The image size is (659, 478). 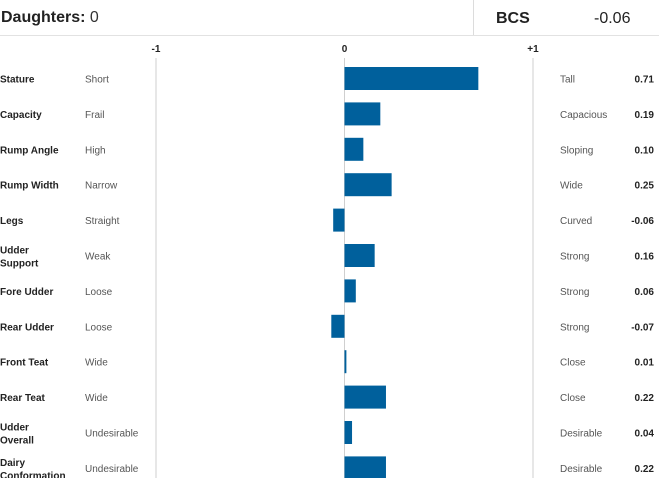 What do you see at coordinates (29, 186) in the screenshot?
I see `trait-label: Rump Width` at bounding box center [29, 186].